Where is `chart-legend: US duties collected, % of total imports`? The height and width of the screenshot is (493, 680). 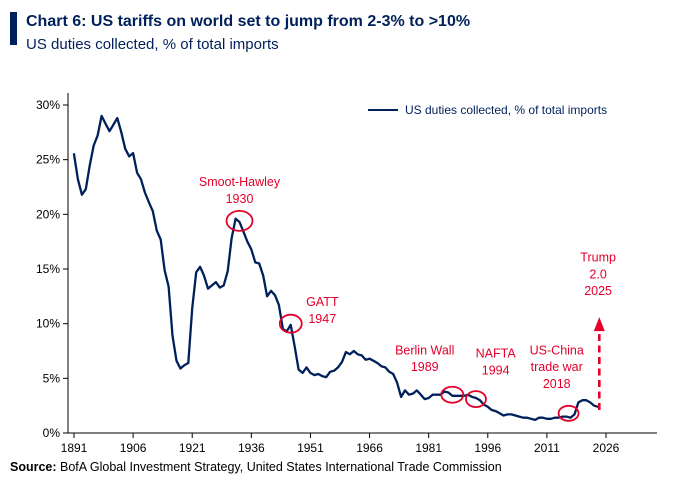 chart-legend: US duties collected, % of total imports is located at coordinates (487, 110).